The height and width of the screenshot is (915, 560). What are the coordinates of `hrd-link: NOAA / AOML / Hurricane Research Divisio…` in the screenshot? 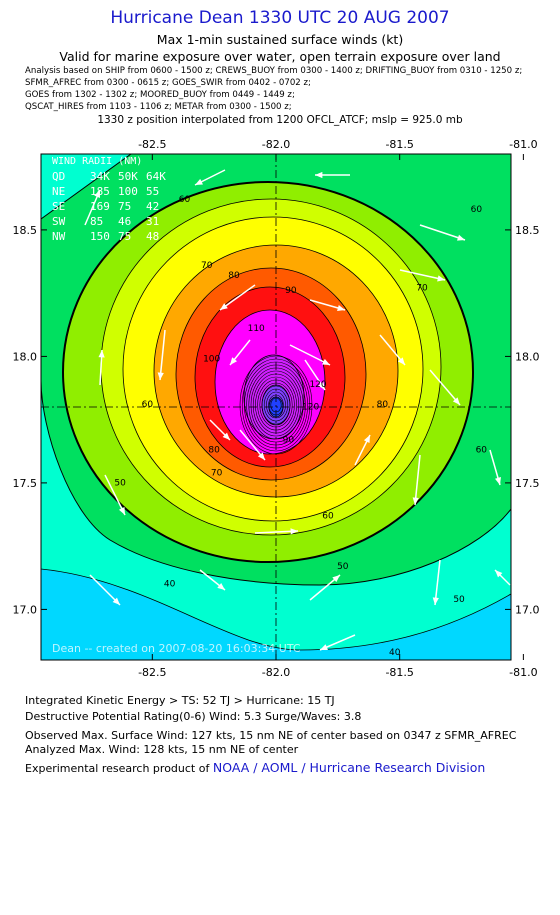 It's located at (349, 767).